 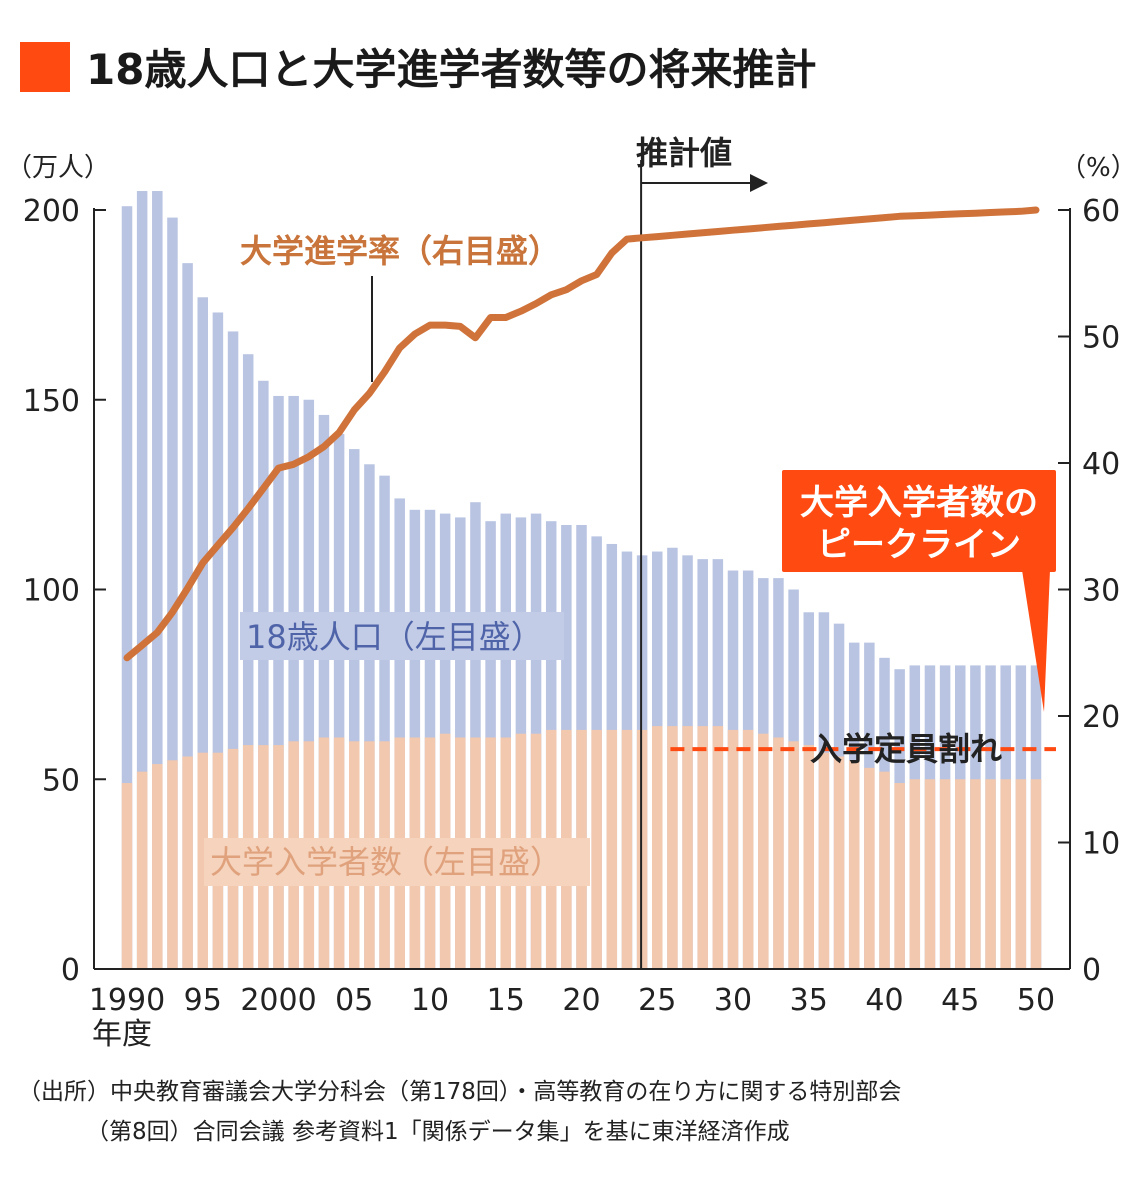 I want to click on forecast-marker, so click(x=704, y=564).